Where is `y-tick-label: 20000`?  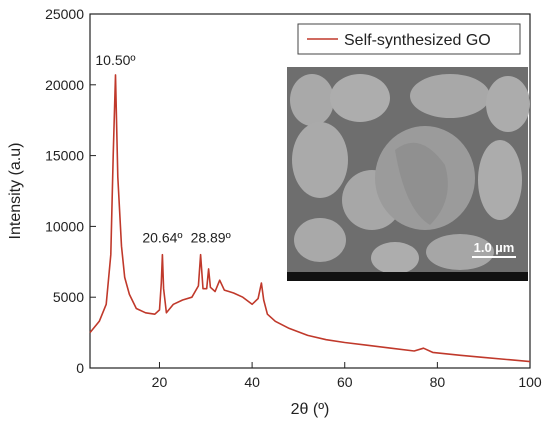
y-tick-label: 20000 is located at coordinates (64, 85).